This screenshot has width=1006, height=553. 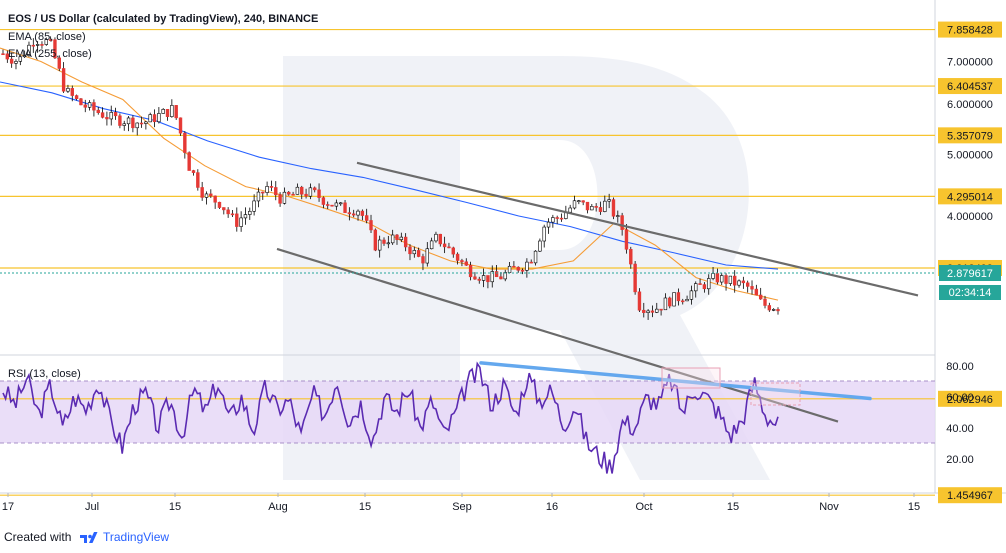 What do you see at coordinates (970, 63) in the screenshot?
I see `price-tick-0: 7.000000` at bounding box center [970, 63].